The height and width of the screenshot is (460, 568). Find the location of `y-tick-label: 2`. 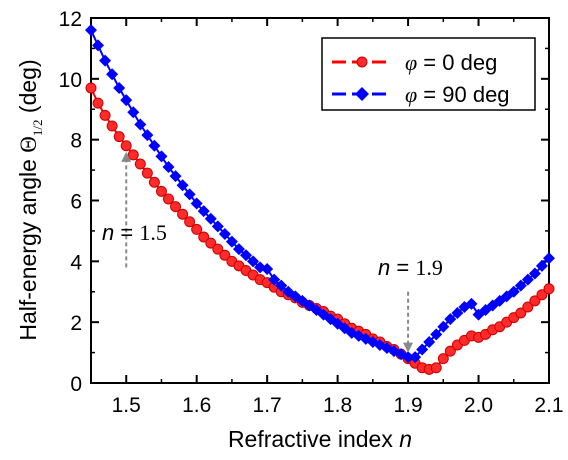

y-tick-label: 2 is located at coordinates (76, 323).